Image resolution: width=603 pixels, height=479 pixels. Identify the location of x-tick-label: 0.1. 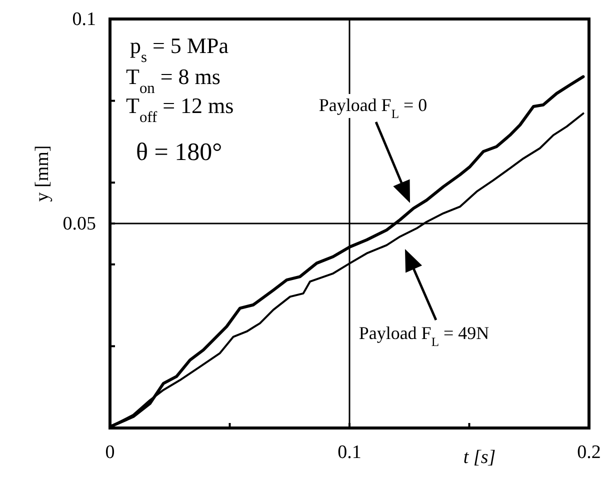
(350, 452).